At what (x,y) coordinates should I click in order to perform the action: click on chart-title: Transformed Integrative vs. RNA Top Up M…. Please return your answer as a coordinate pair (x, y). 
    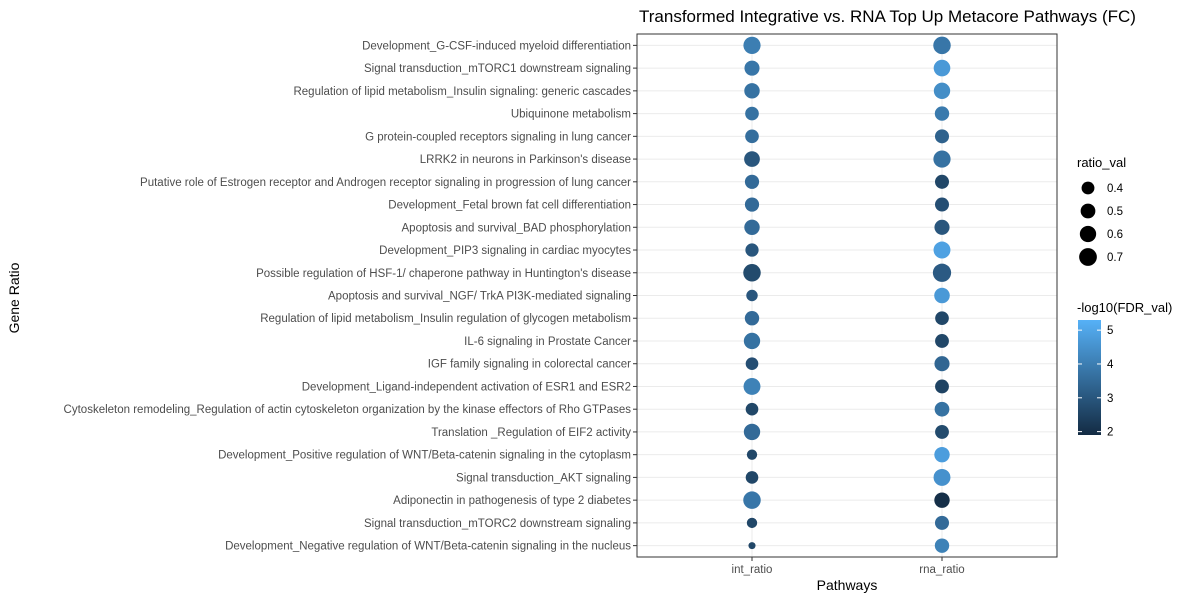
    Looking at the image, I should click on (887, 16).